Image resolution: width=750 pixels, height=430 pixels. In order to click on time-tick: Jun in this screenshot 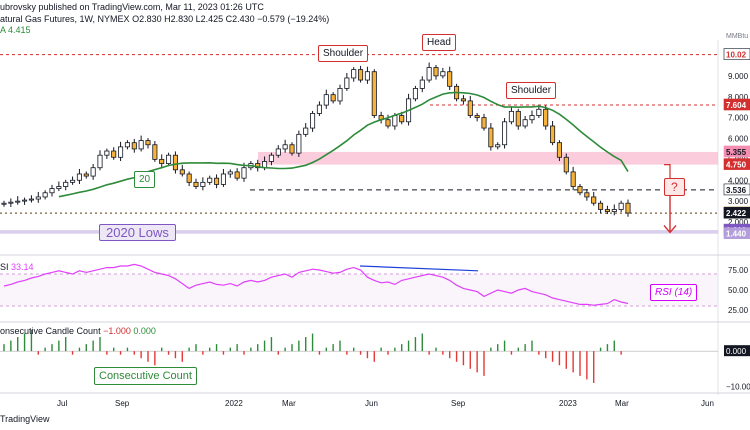, I will do `click(371, 403)`.